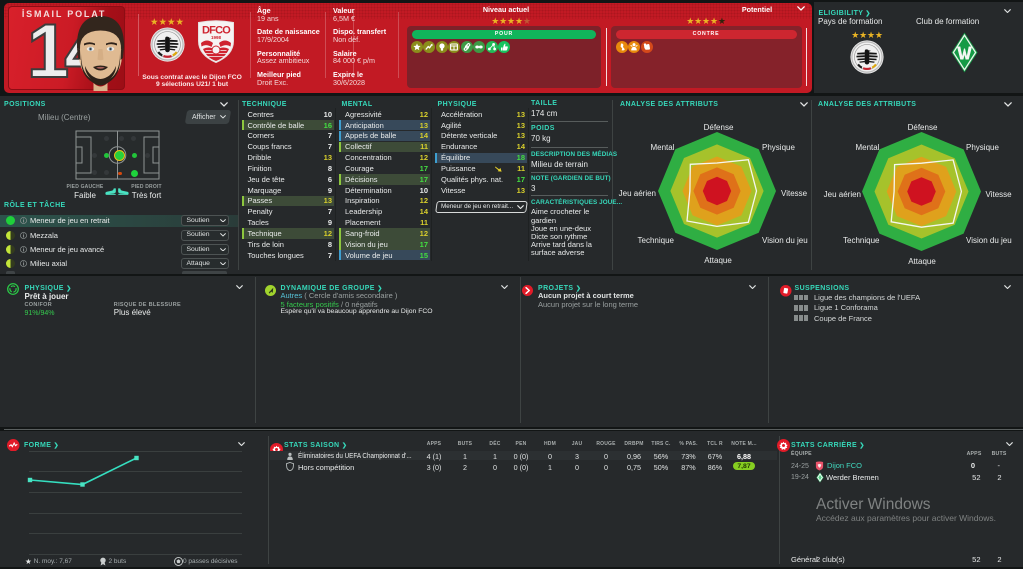 Image resolution: width=1023 pixels, height=569 pixels. Describe the element at coordinates (216, 37) in the screenshot. I see `svg-text: 1998` at that location.